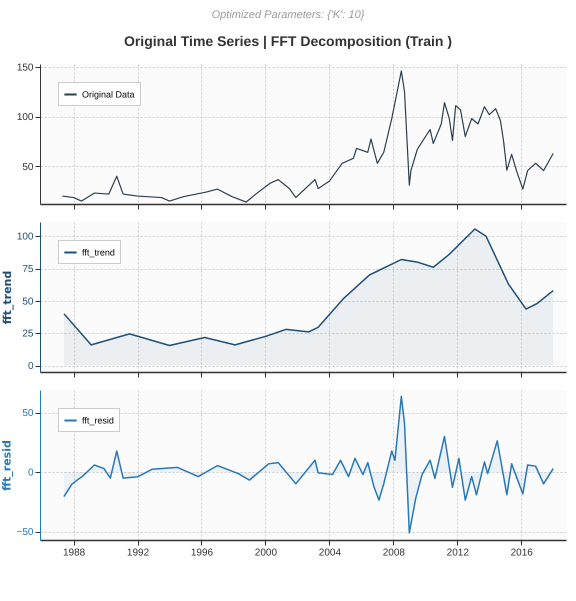  I want to click on chart-subtitle: Optimized Parameters: {'K': 10}, so click(288, 15).